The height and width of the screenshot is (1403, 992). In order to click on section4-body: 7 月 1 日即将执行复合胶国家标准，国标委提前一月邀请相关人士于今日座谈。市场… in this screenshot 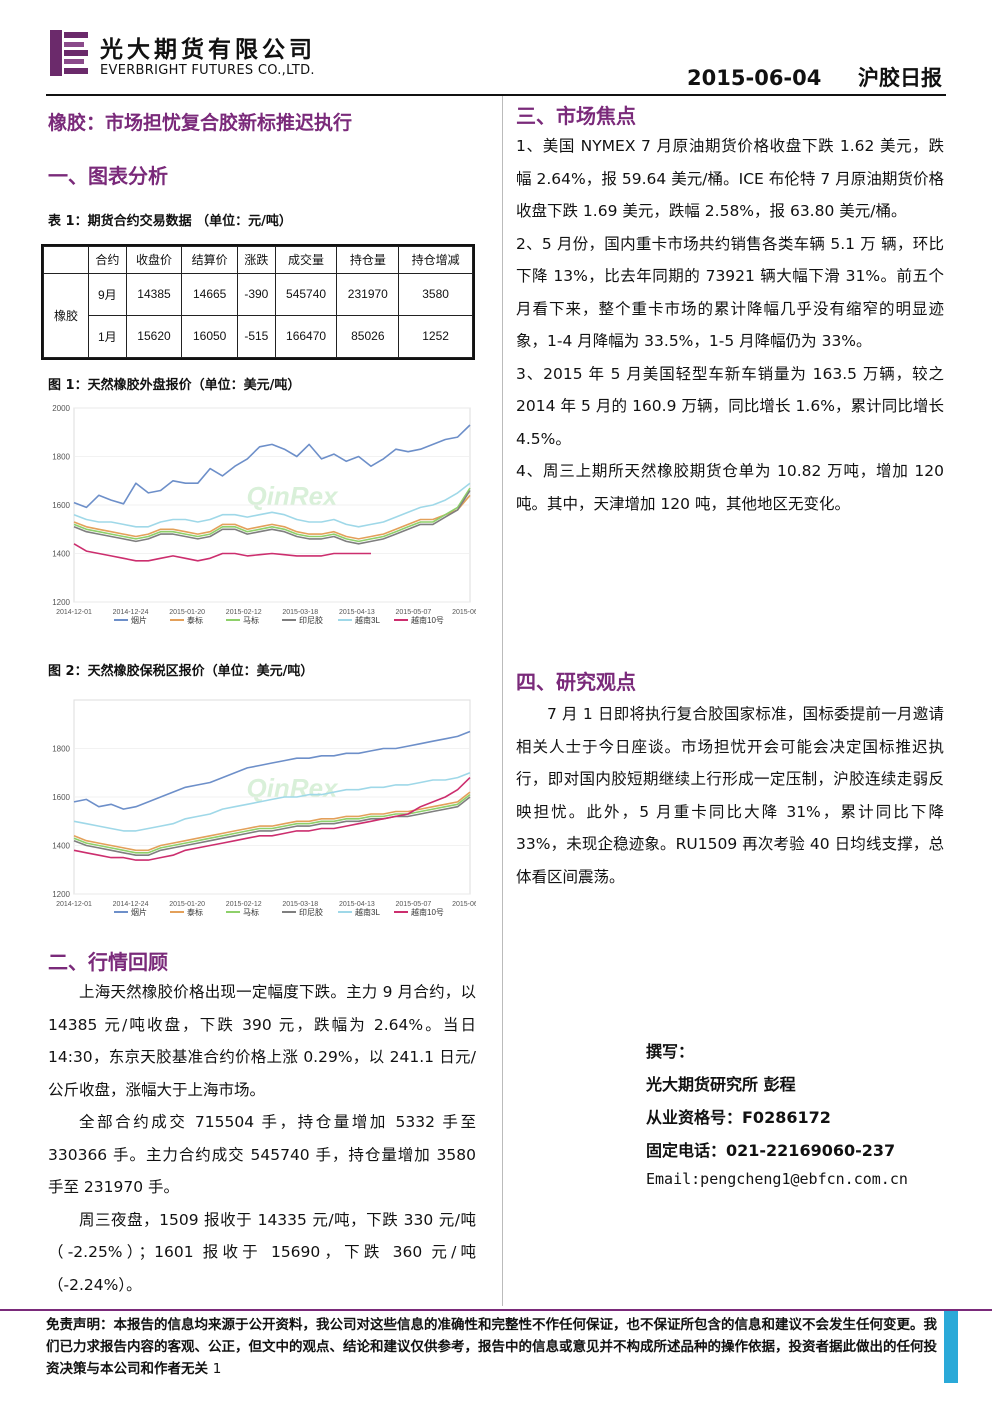, I will do `click(730, 795)`.